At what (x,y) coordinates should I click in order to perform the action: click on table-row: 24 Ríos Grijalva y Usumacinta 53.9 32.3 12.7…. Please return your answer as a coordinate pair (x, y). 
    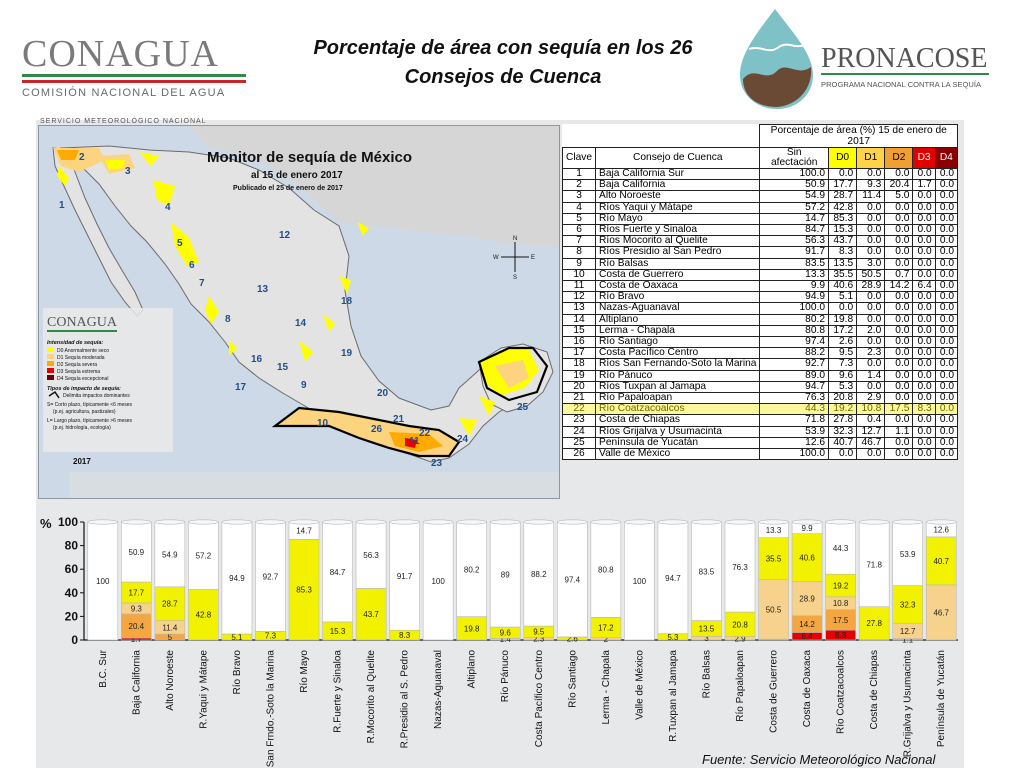
    Looking at the image, I should click on (760, 431).